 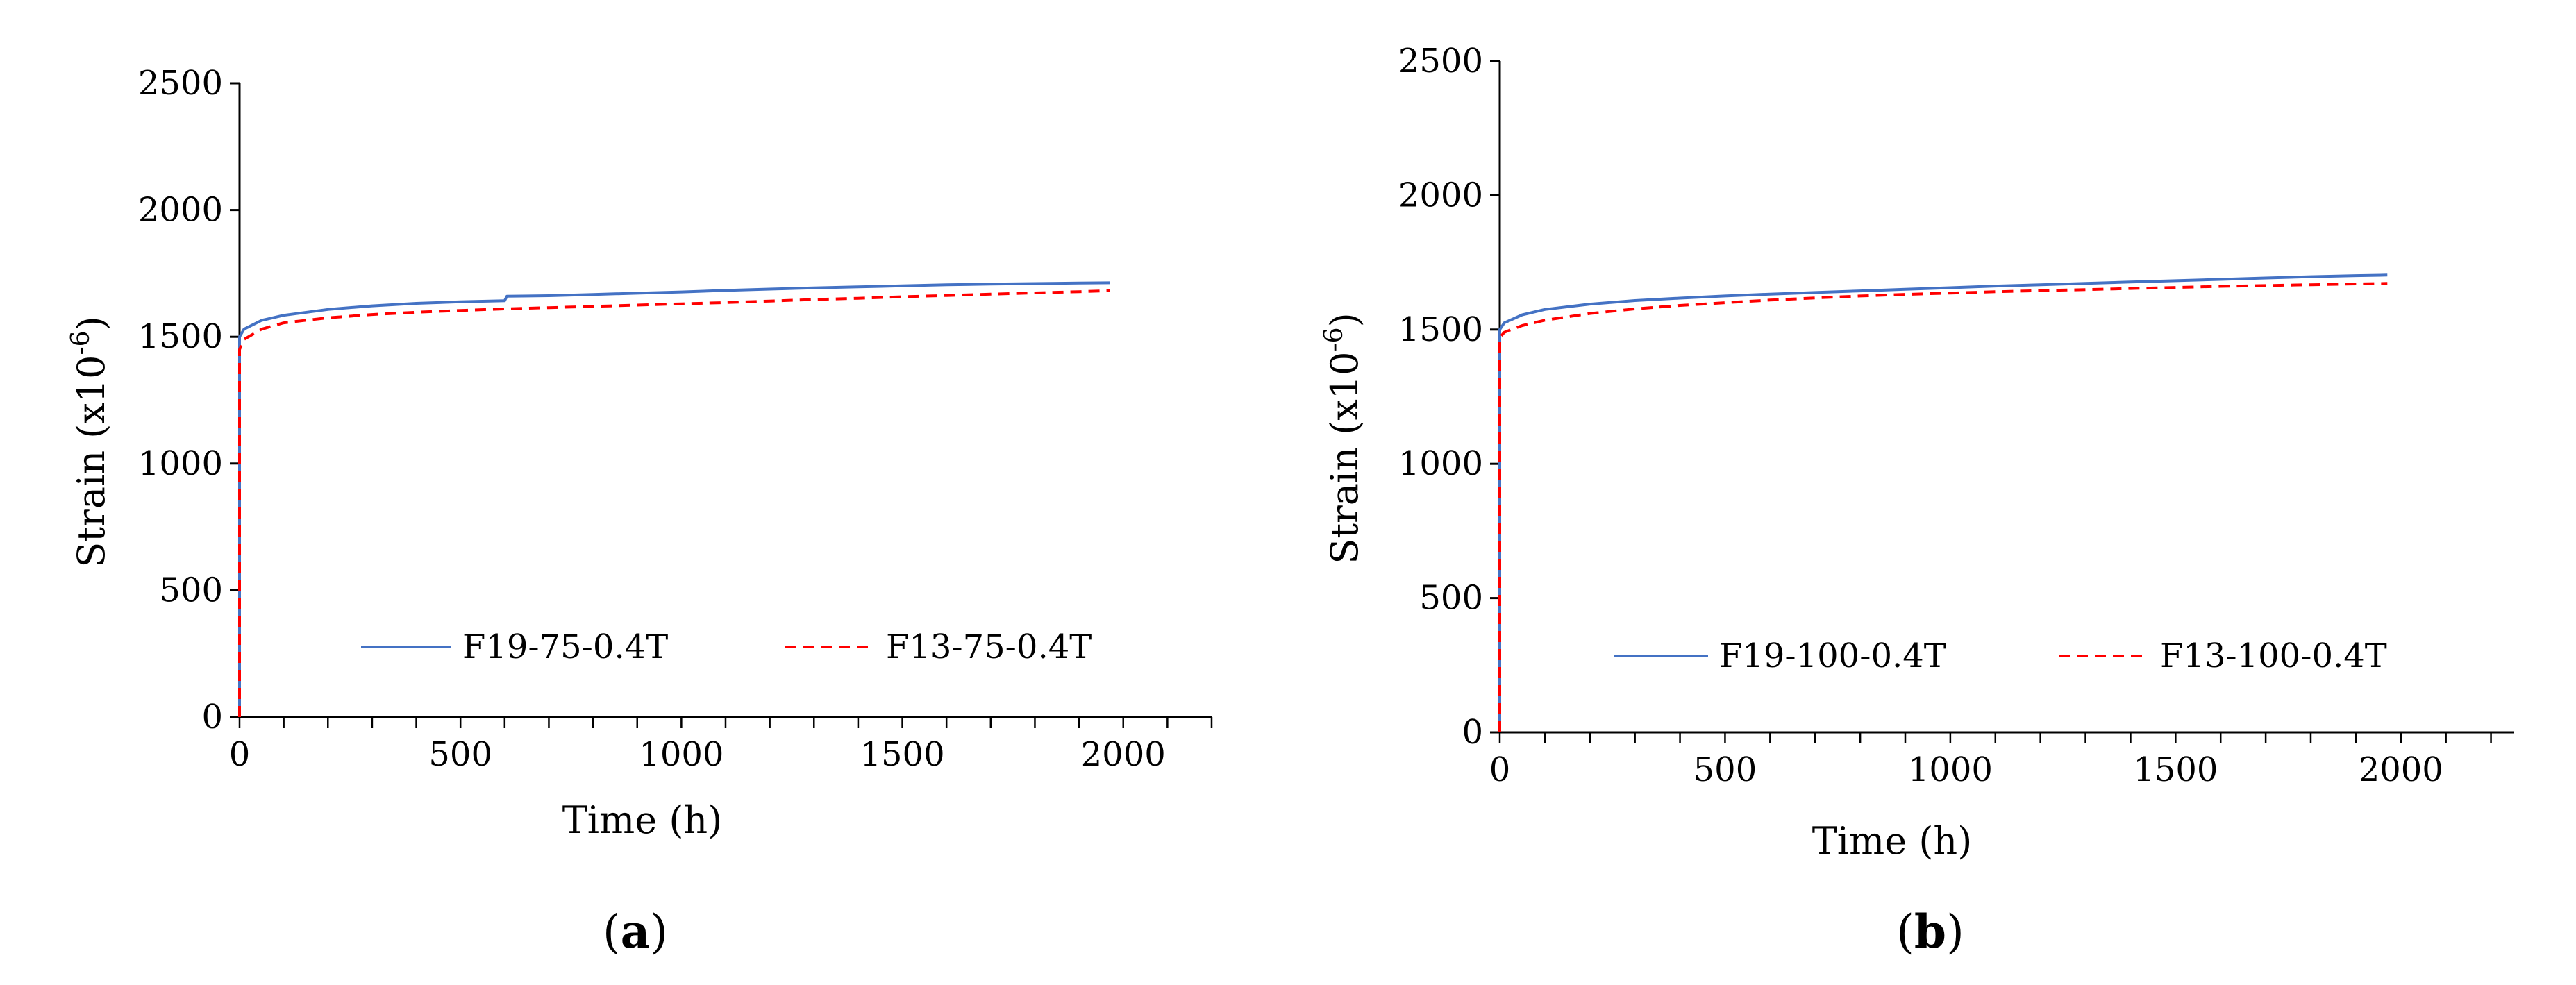 I want to click on legend-label: F13-75-0.4T, so click(x=989, y=647).